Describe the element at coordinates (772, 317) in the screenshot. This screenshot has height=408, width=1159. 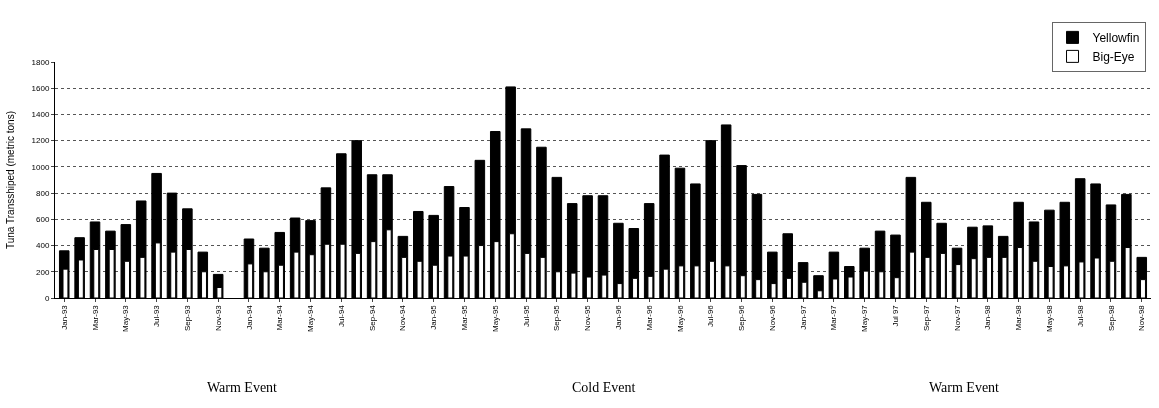
I see `x-tick-label: Nov-96` at that location.